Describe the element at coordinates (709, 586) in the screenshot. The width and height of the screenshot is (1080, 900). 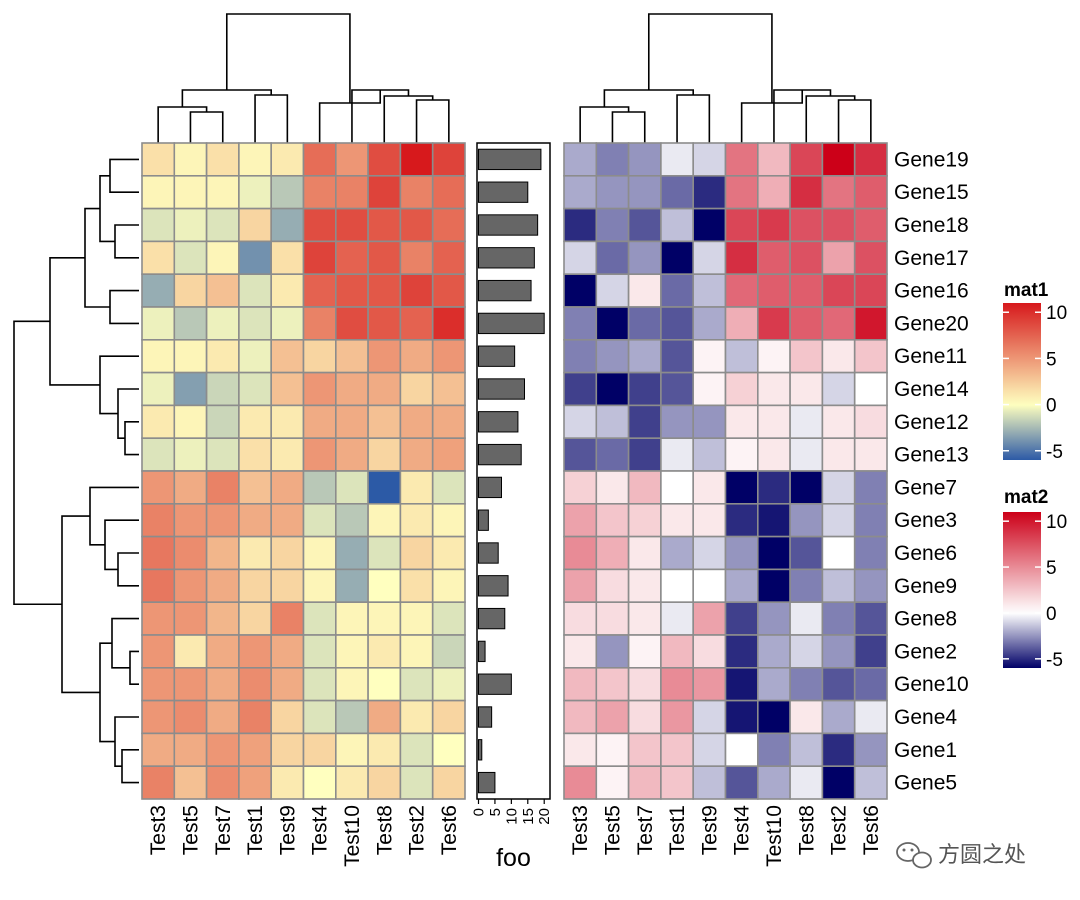
I see `mat2-cell-Gene9-Test9` at that location.